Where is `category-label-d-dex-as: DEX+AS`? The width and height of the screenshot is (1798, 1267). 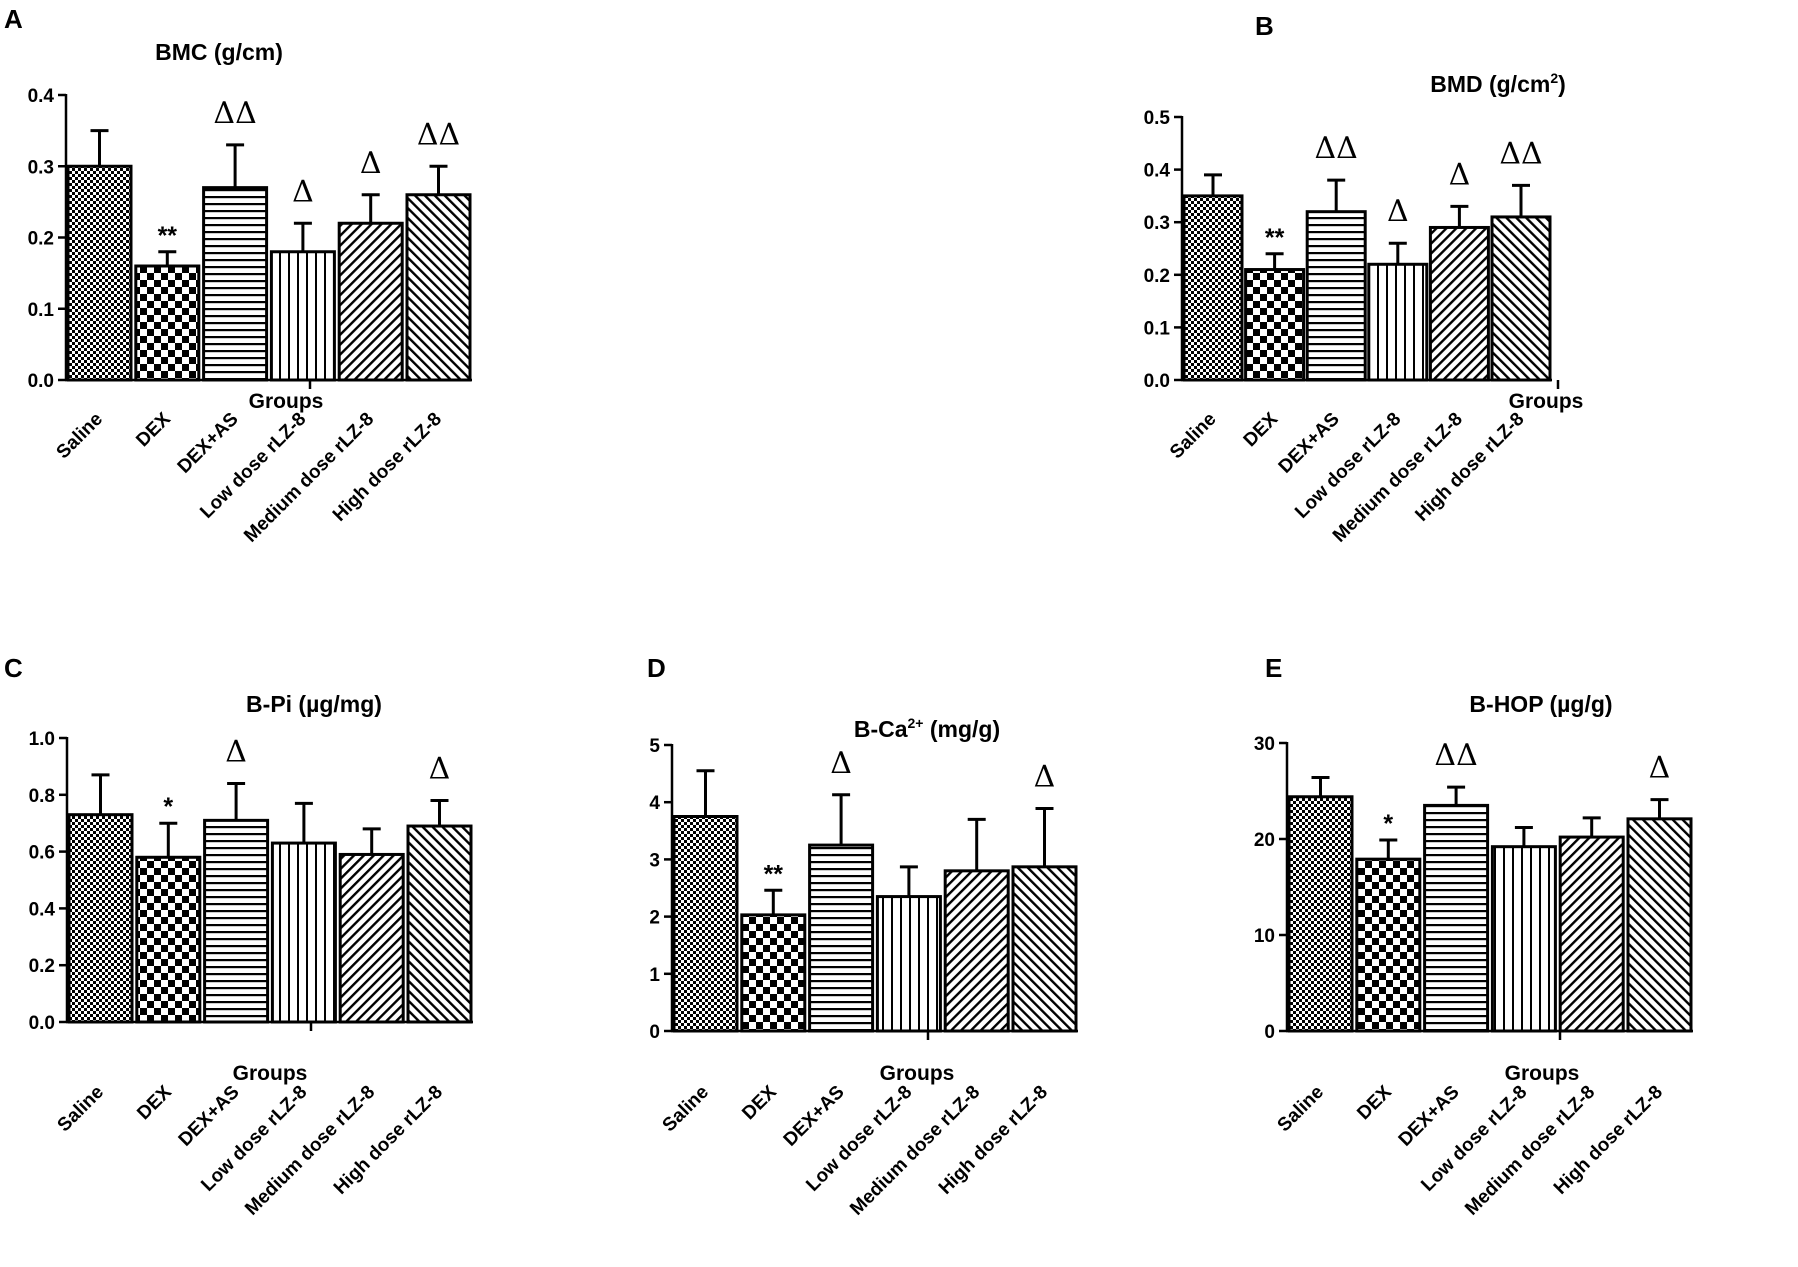
category-label-d-dex-as: DEX+AS is located at coordinates (814, 1116).